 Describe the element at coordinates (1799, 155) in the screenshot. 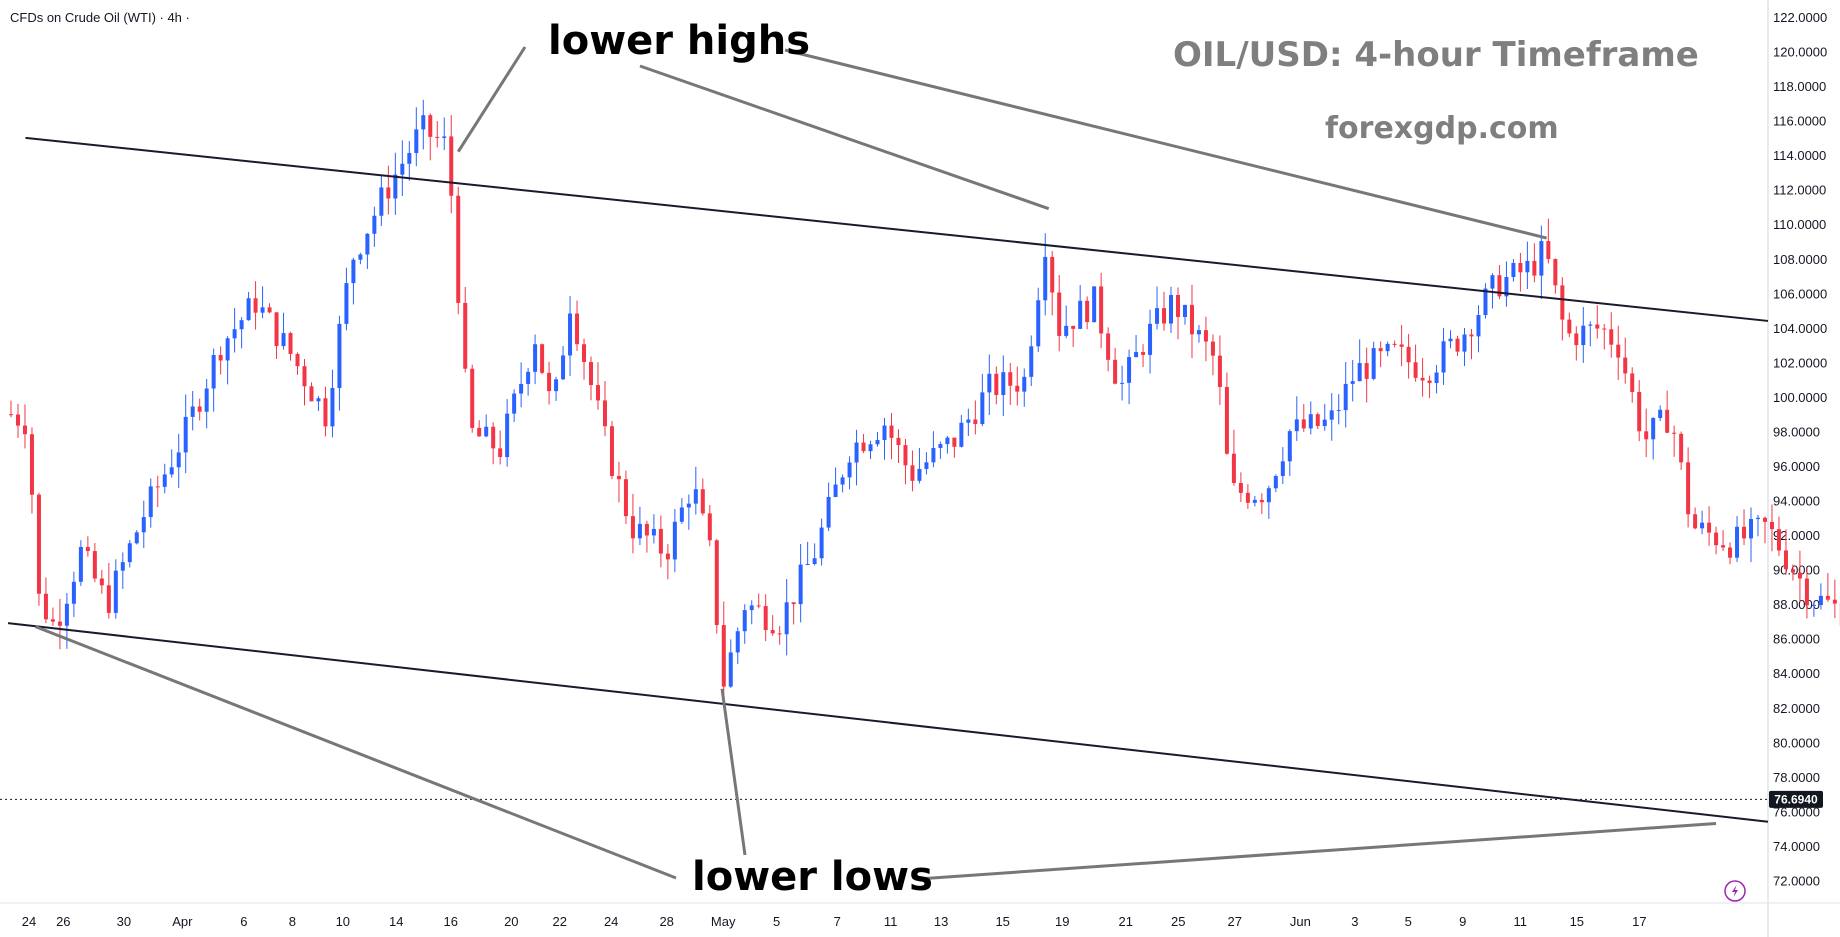

I see `price-tick-label: 114.0000` at that location.